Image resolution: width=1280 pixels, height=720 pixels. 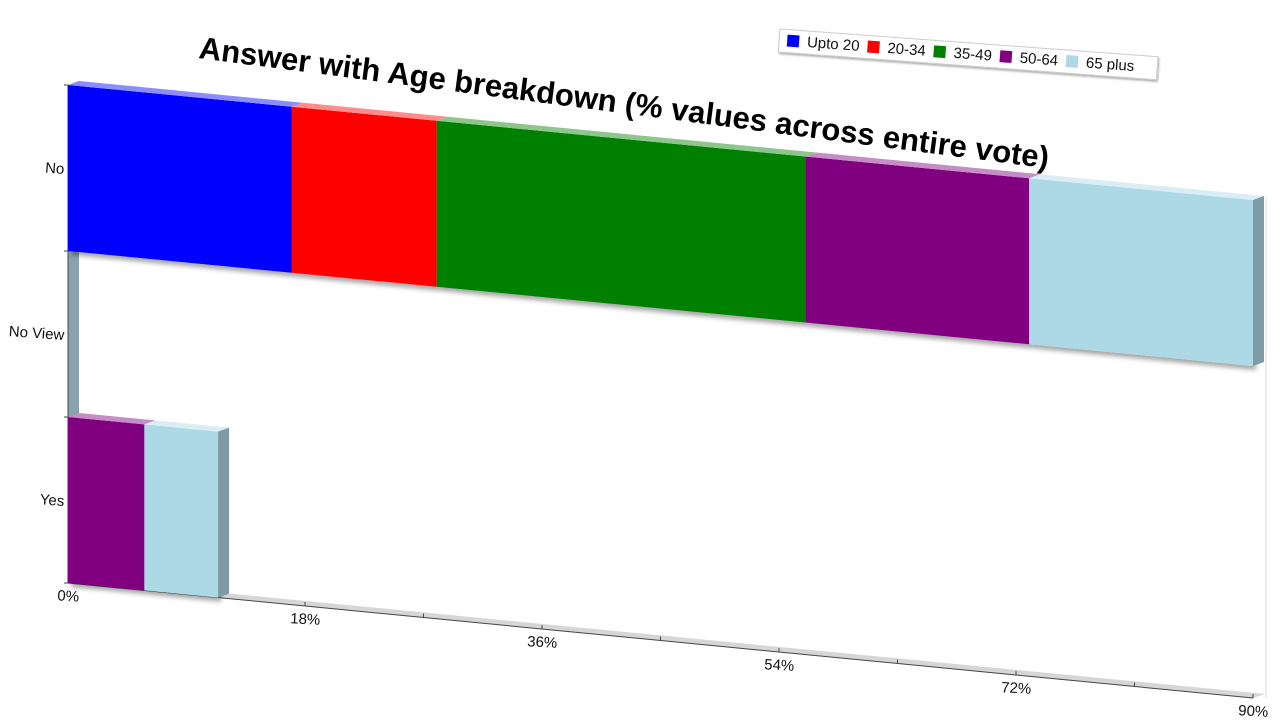 I want to click on x-tick-label: 54%, so click(x=779, y=665).